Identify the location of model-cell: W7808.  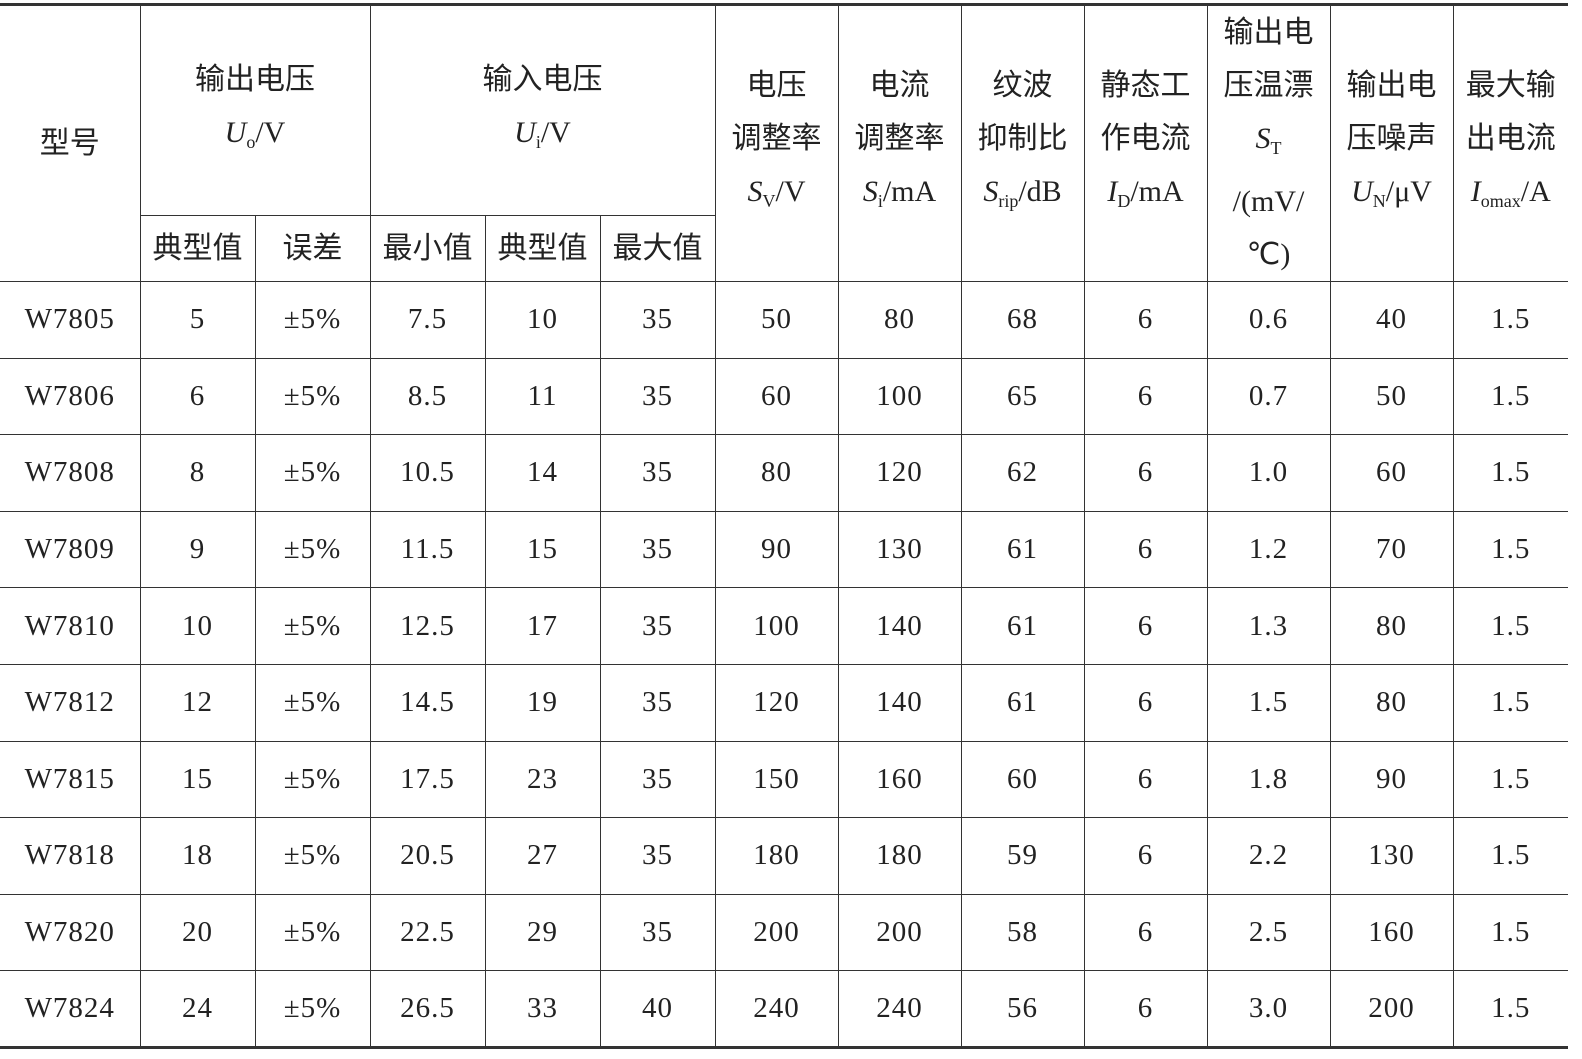
(70, 473).